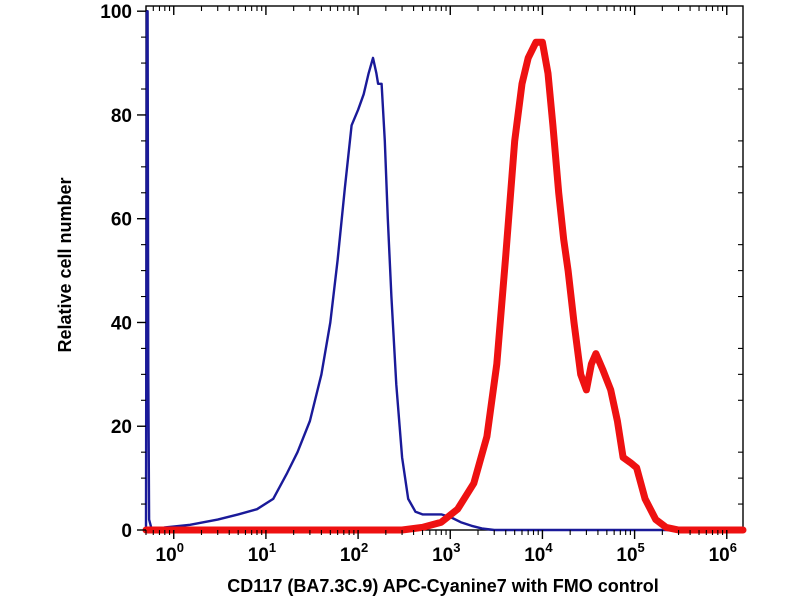 The image size is (800, 600). Describe the element at coordinates (121, 427) in the screenshot. I see `y-tick-label: 20` at that location.